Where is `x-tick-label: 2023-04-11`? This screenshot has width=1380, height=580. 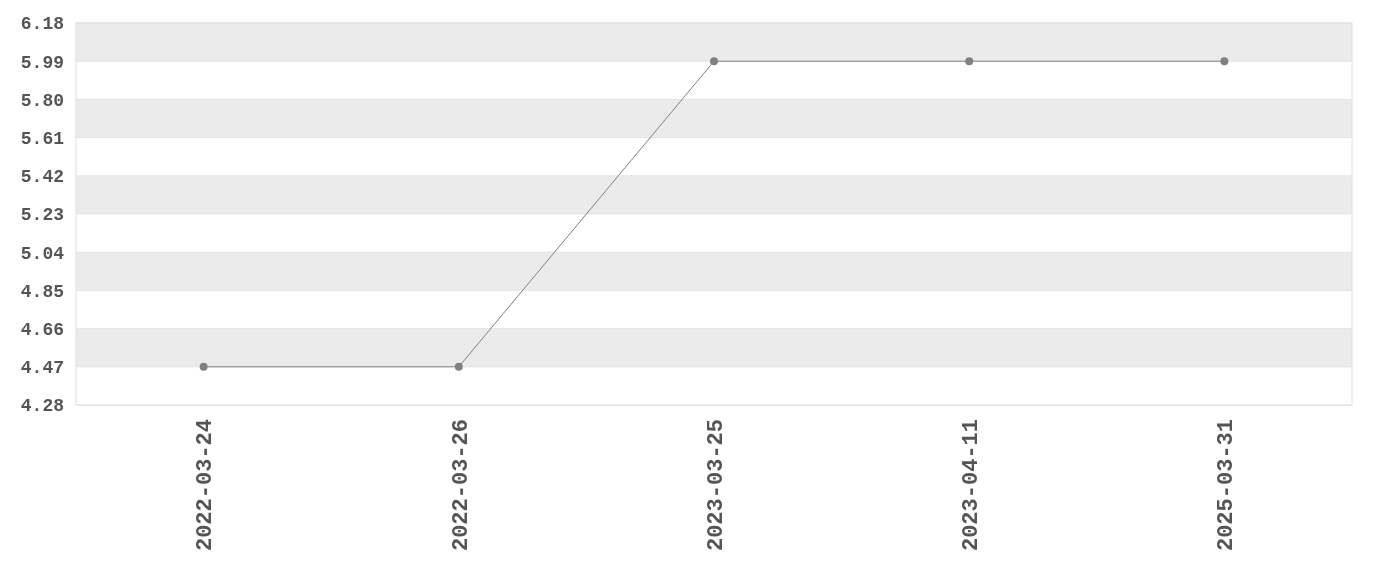
x-tick-label: 2023-04-11 is located at coordinates (971, 485).